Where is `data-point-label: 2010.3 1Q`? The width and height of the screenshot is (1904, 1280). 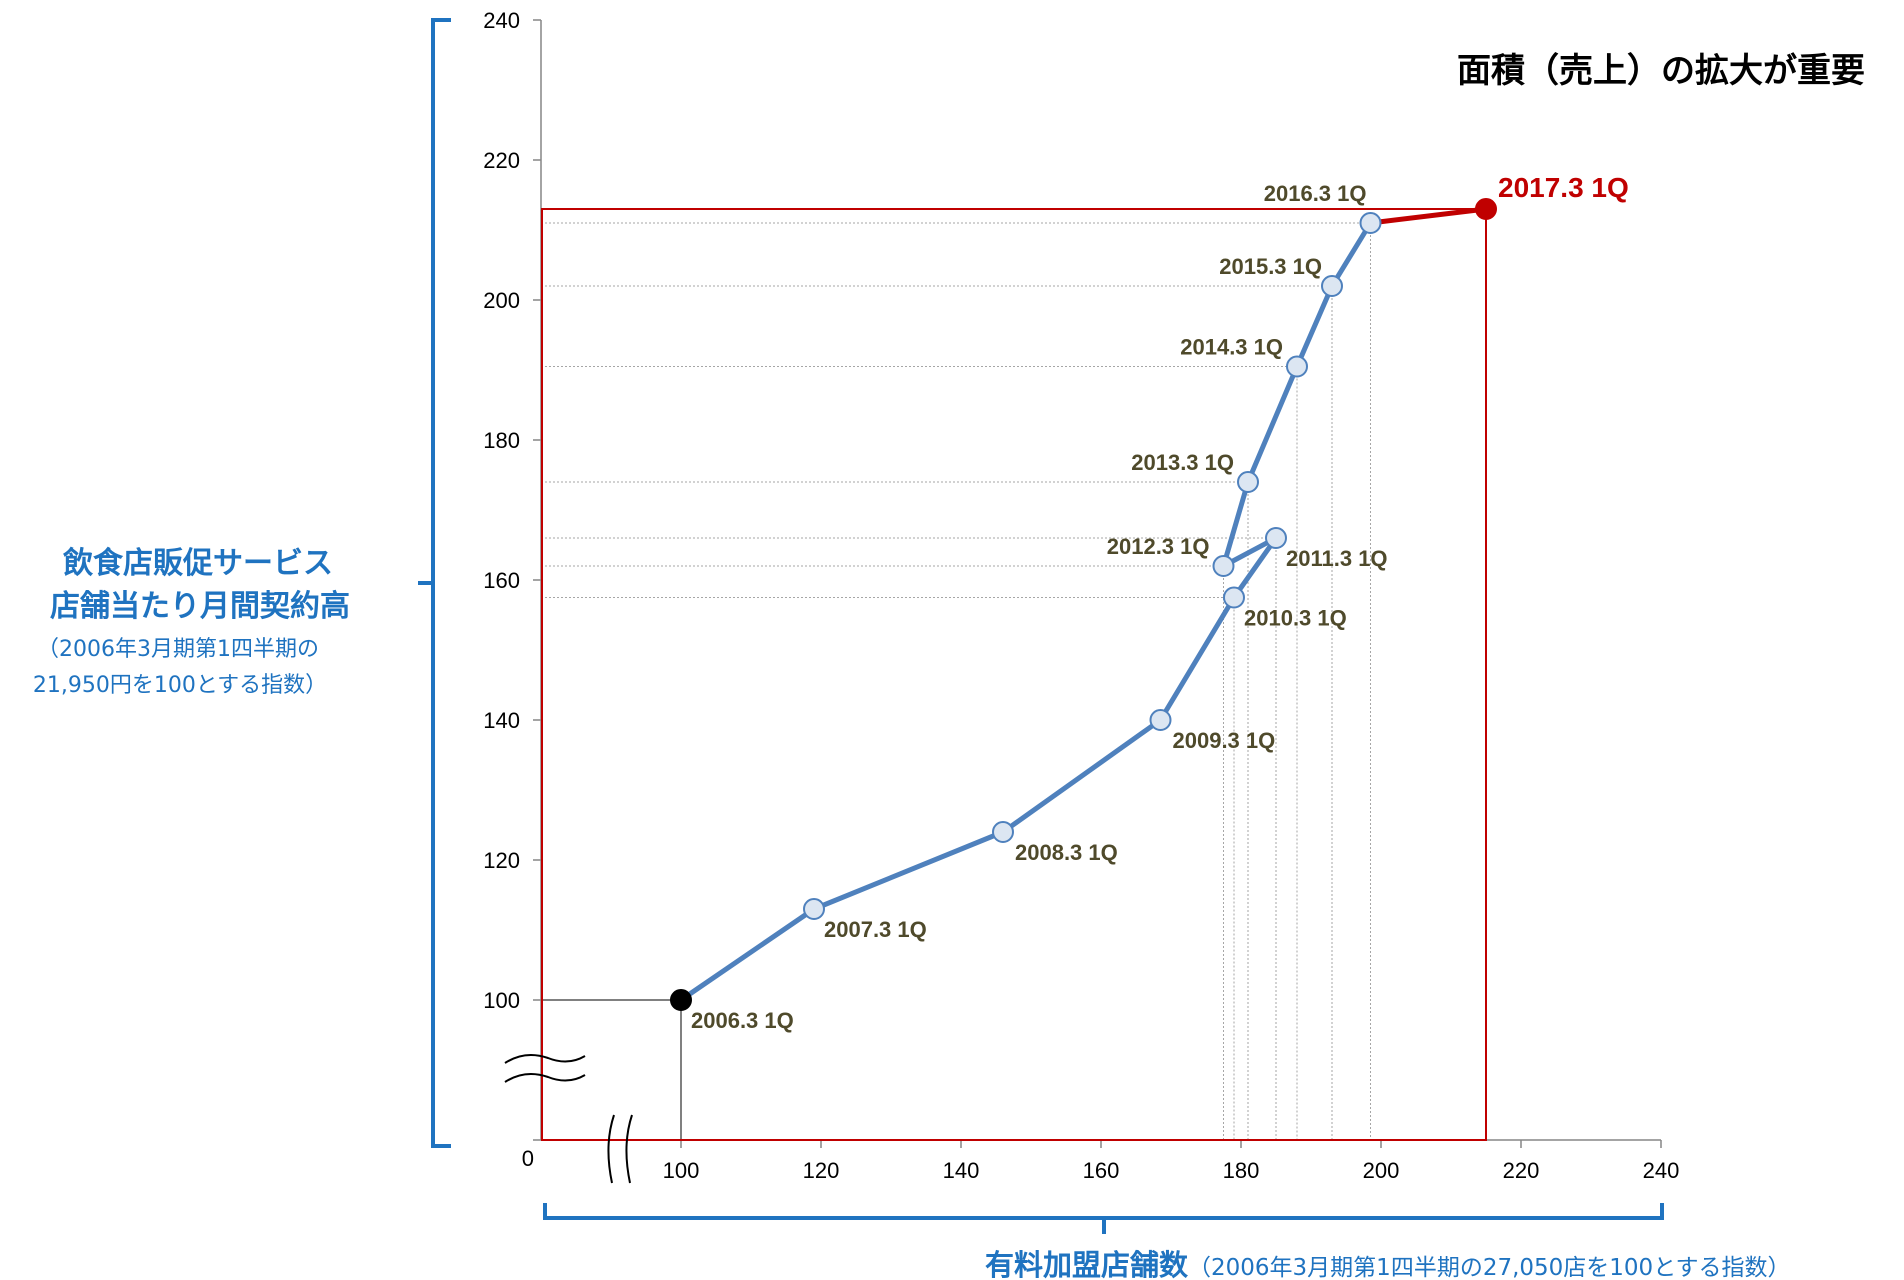 data-point-label: 2010.3 1Q is located at coordinates (1295, 618).